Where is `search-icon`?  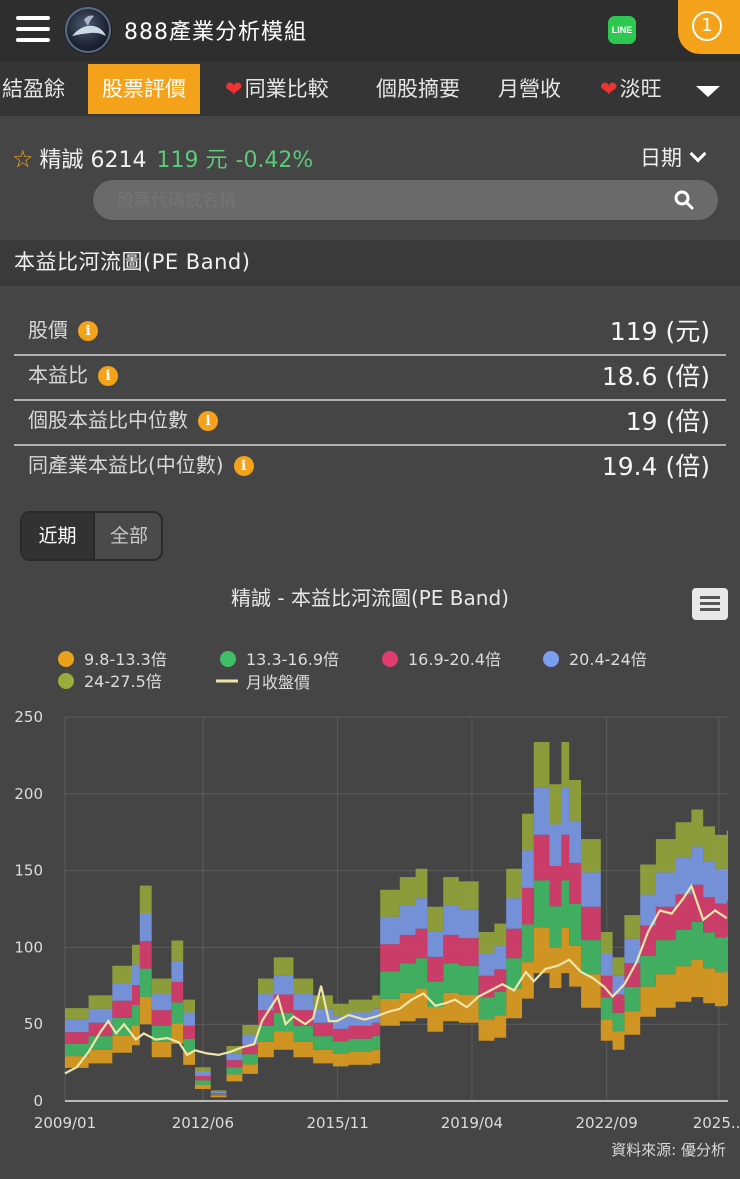
search-icon is located at coordinates (684, 200).